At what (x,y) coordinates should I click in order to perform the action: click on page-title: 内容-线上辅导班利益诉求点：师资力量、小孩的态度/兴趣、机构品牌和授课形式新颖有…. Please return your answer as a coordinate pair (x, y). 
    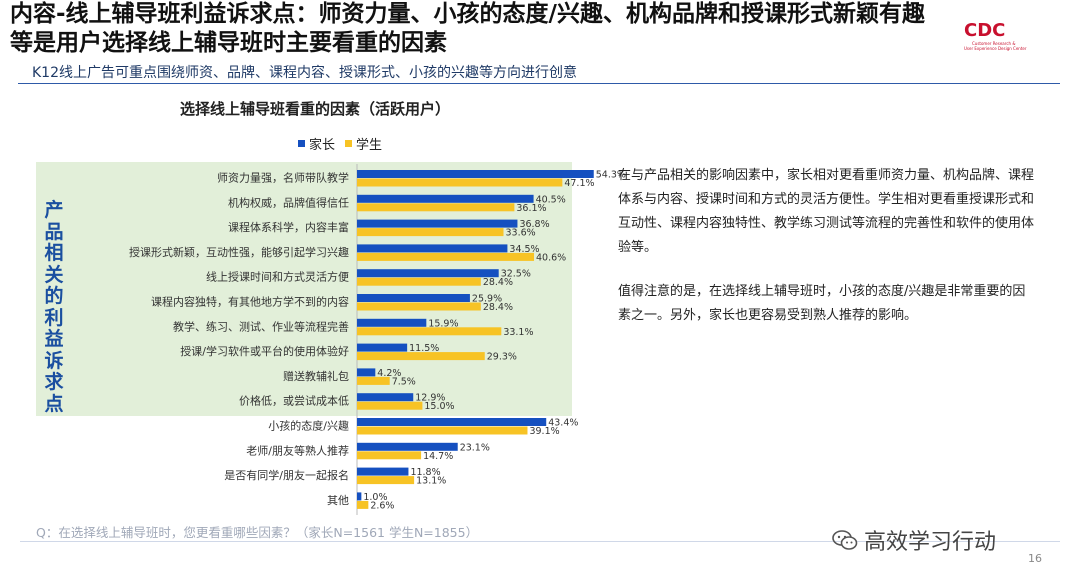
    Looking at the image, I should click on (467, 28).